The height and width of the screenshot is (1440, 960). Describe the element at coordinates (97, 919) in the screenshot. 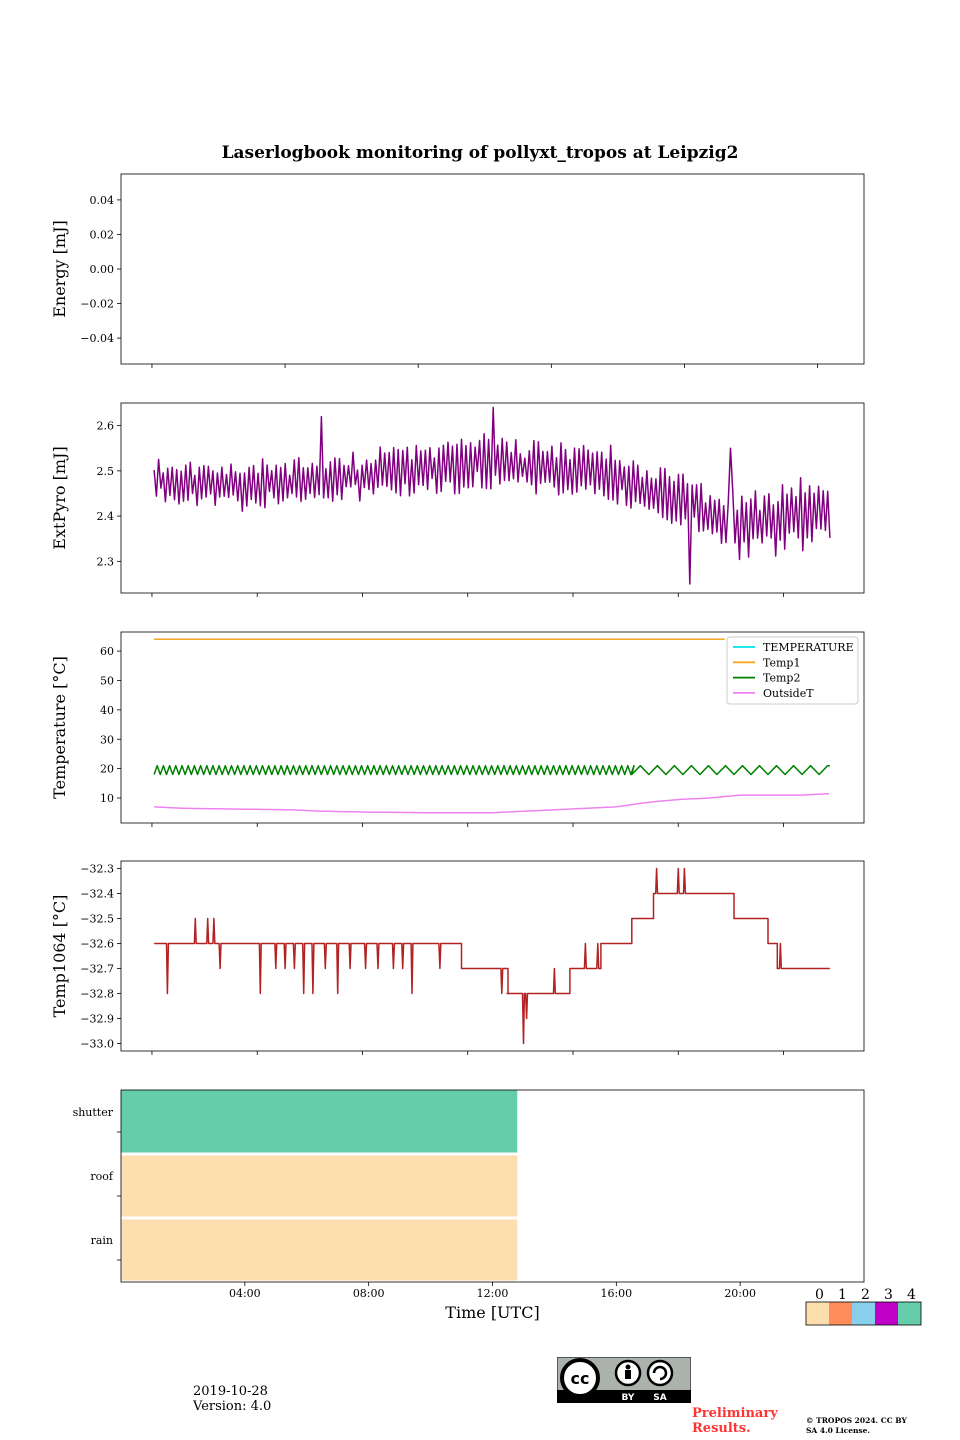

I see `y-tick-label: −32.5` at that location.